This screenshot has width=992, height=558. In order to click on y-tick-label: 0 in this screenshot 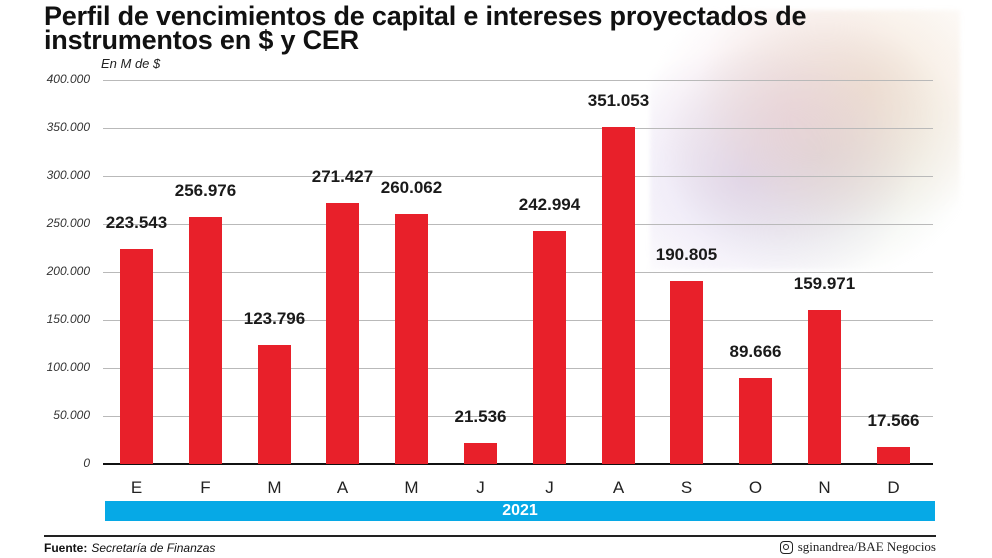, I will do `click(86, 463)`.